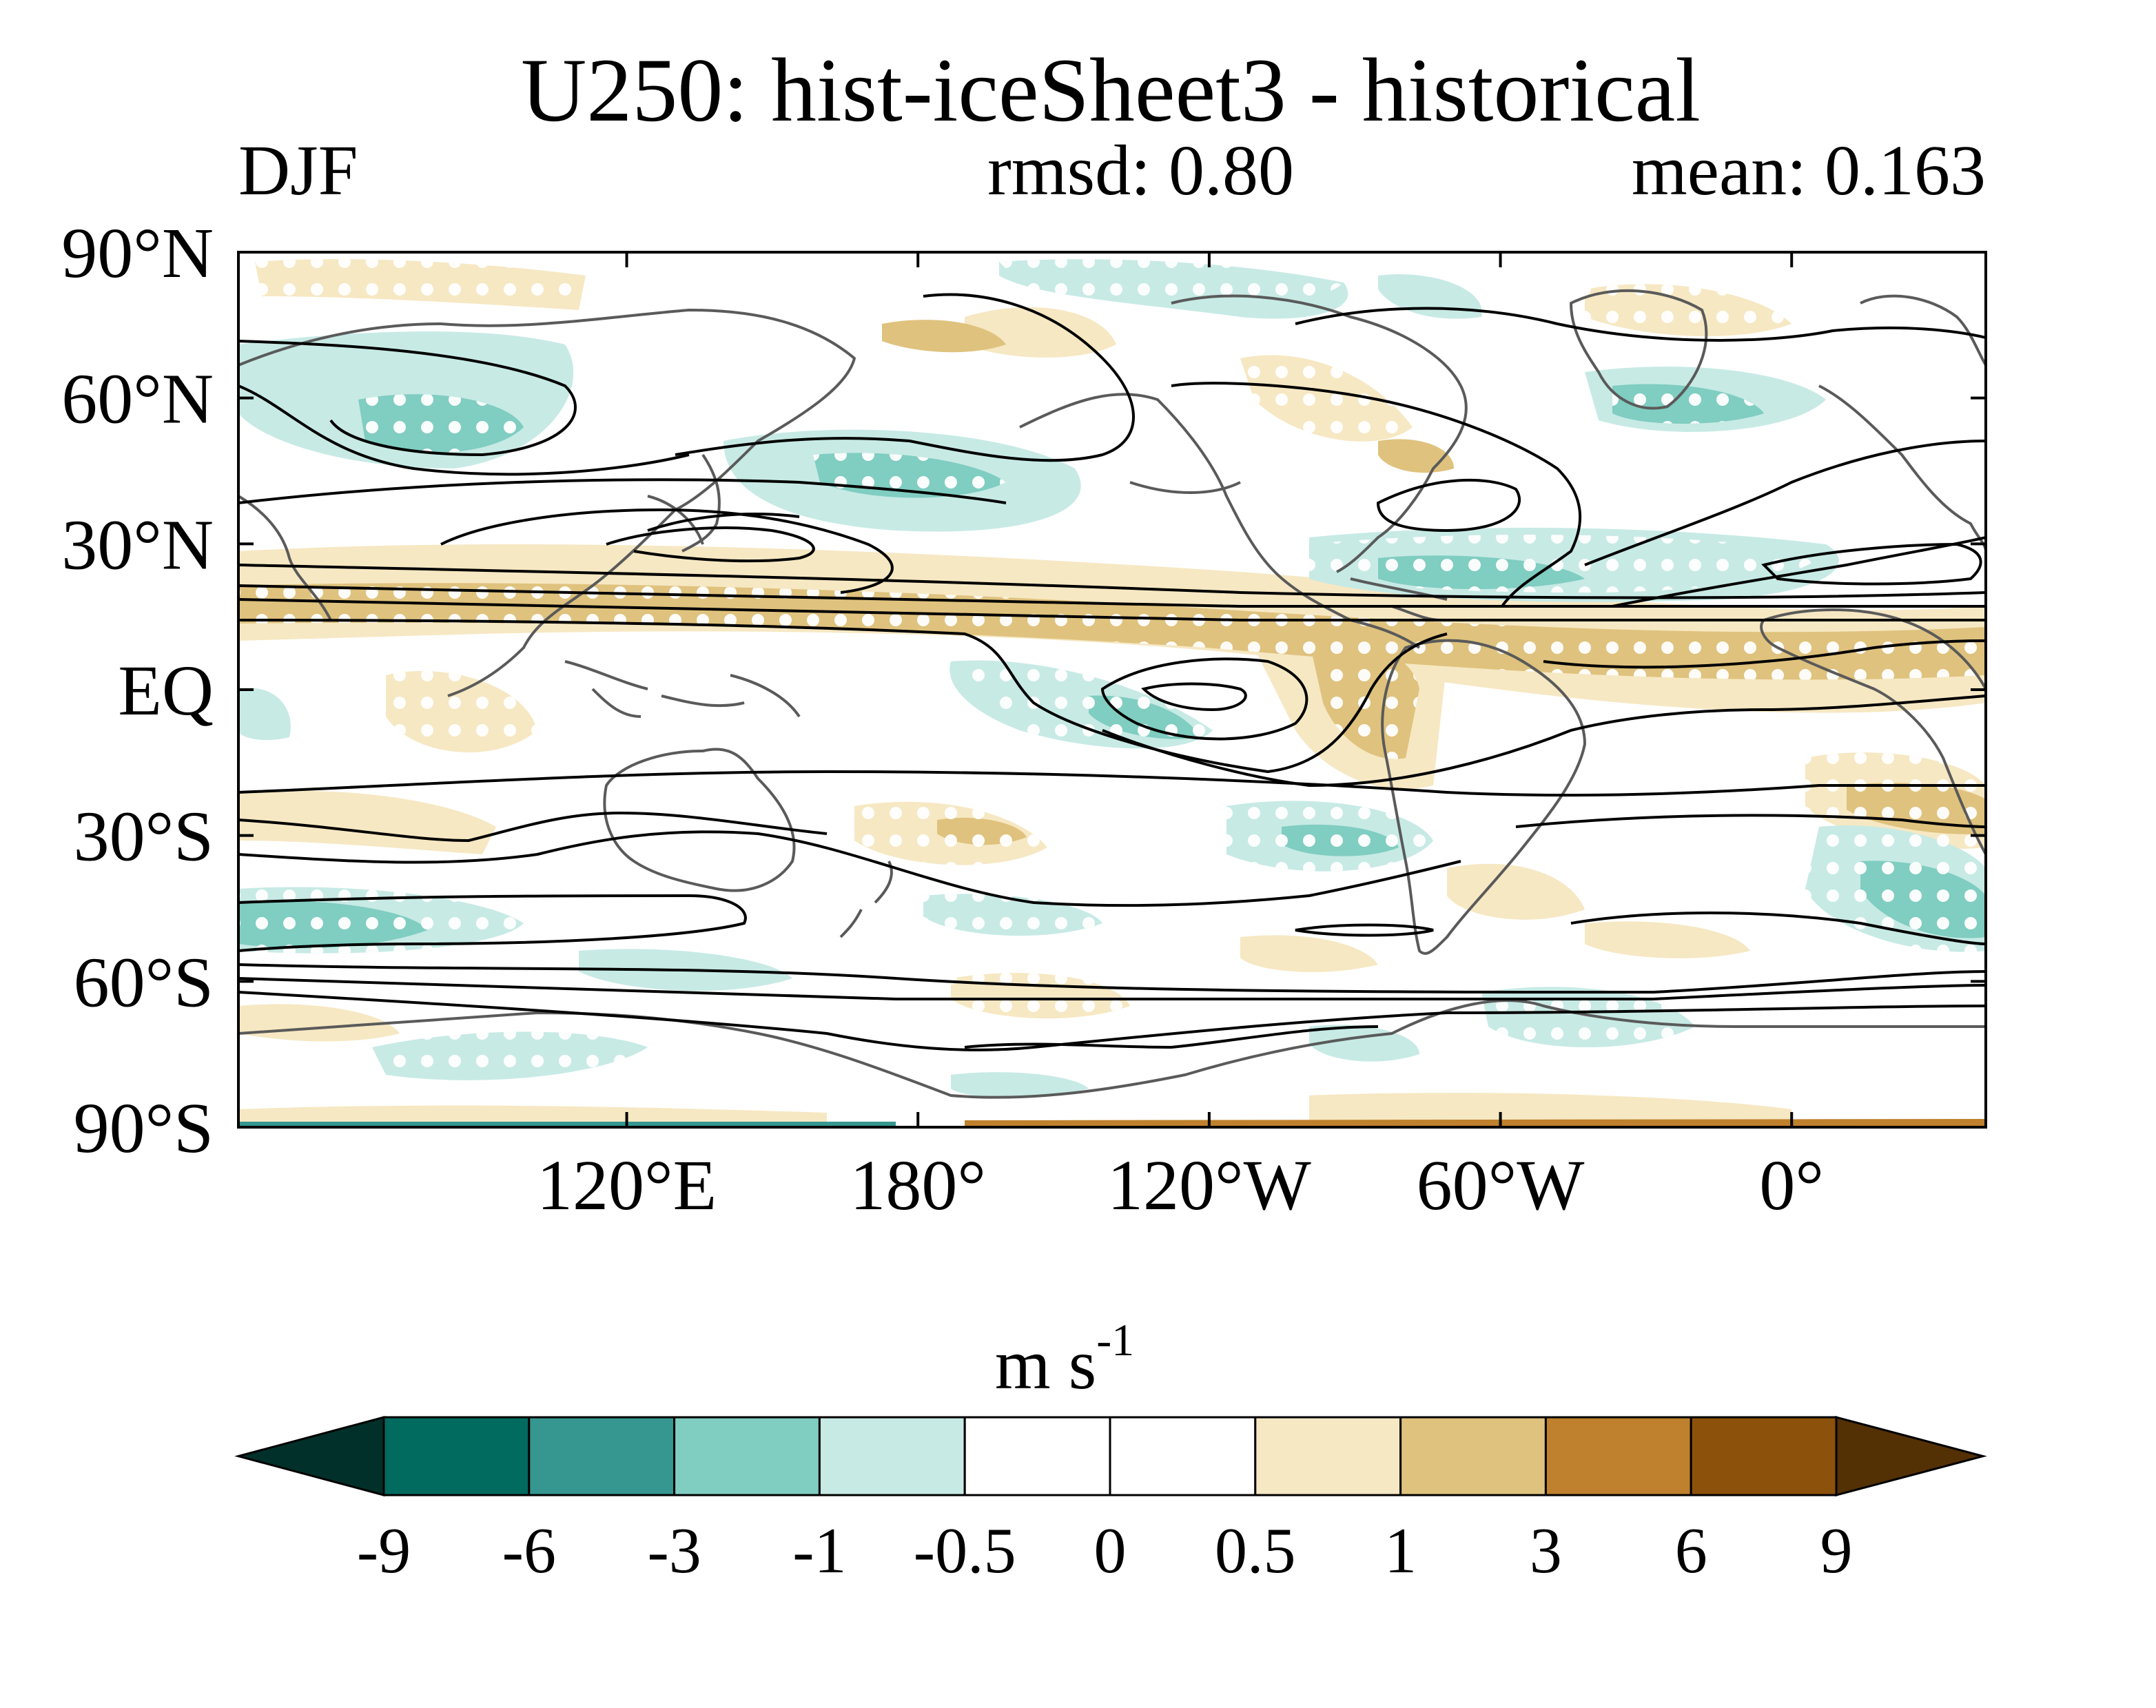 The width and height of the screenshot is (2156, 1708). Describe the element at coordinates (144, 836) in the screenshot. I see `lat-tick-label: 30°S` at that location.